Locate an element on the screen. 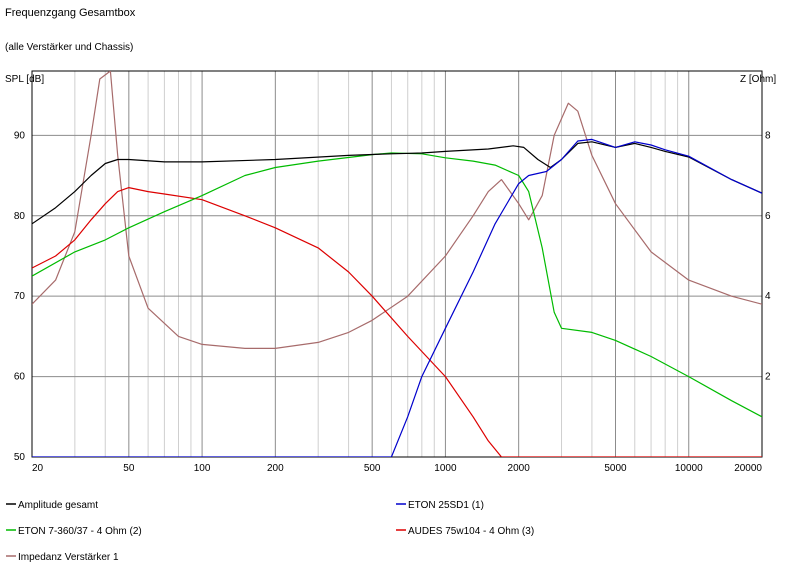  legend-label: ETON 25SD1 (1) is located at coordinates (446, 505).